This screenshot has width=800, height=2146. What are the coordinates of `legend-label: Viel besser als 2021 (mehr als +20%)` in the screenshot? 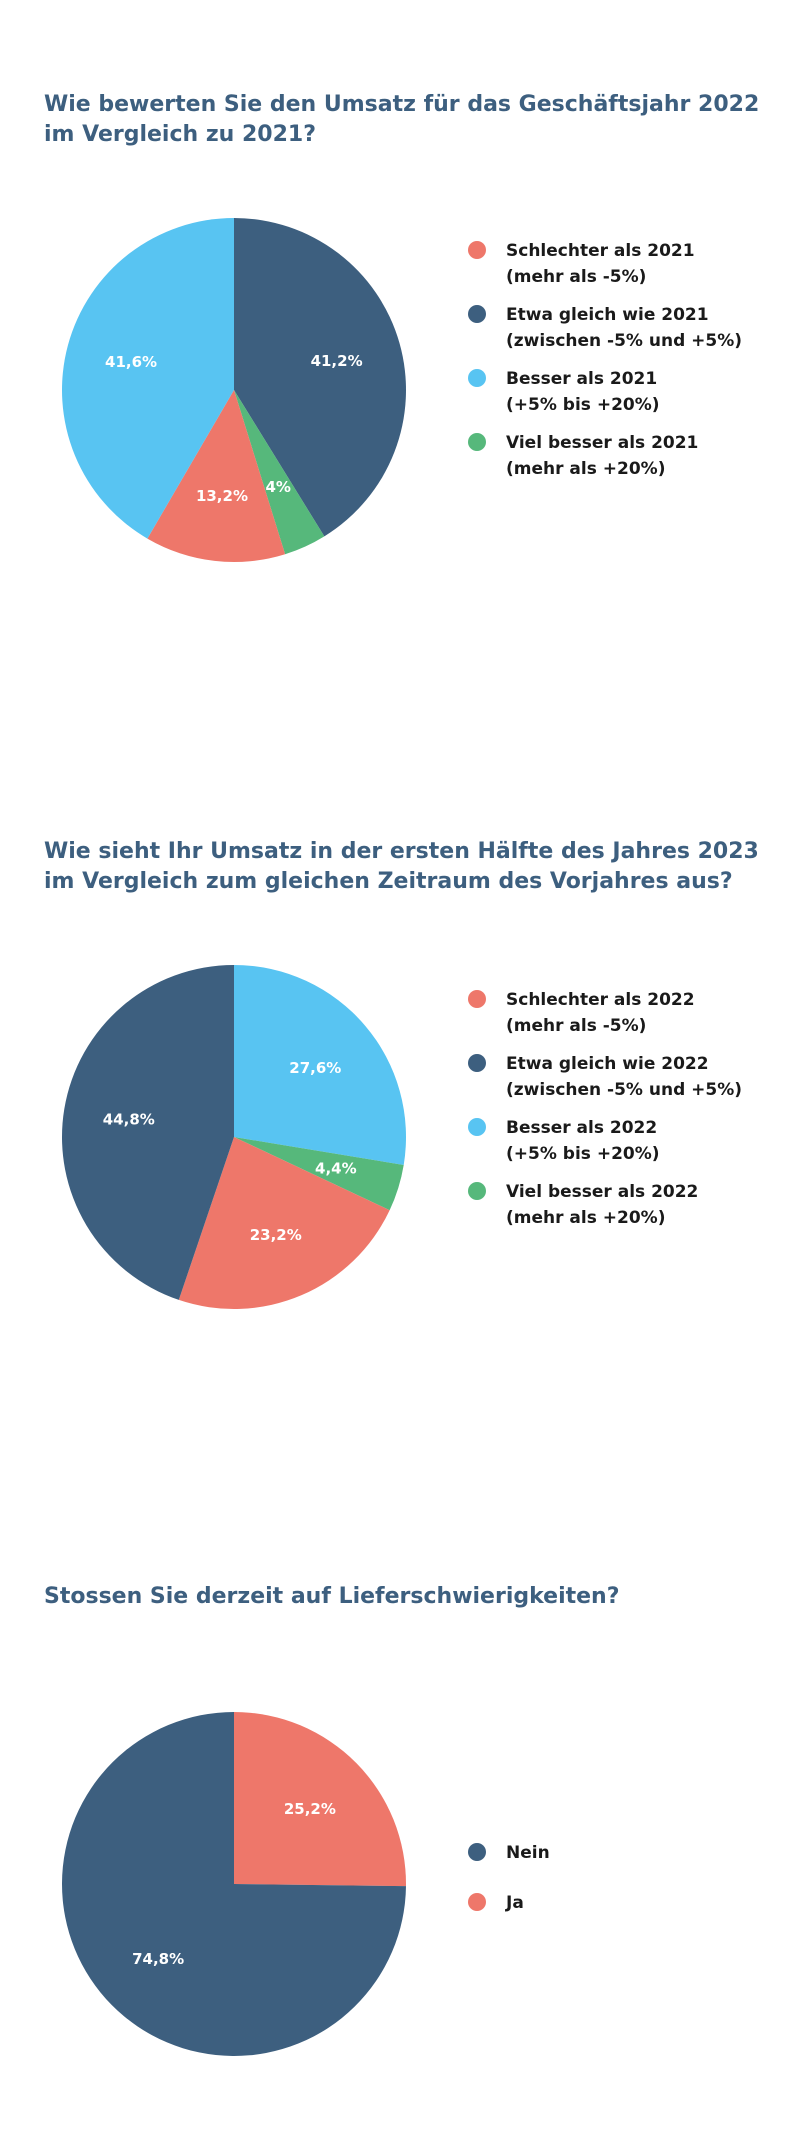 It's located at (602, 456).